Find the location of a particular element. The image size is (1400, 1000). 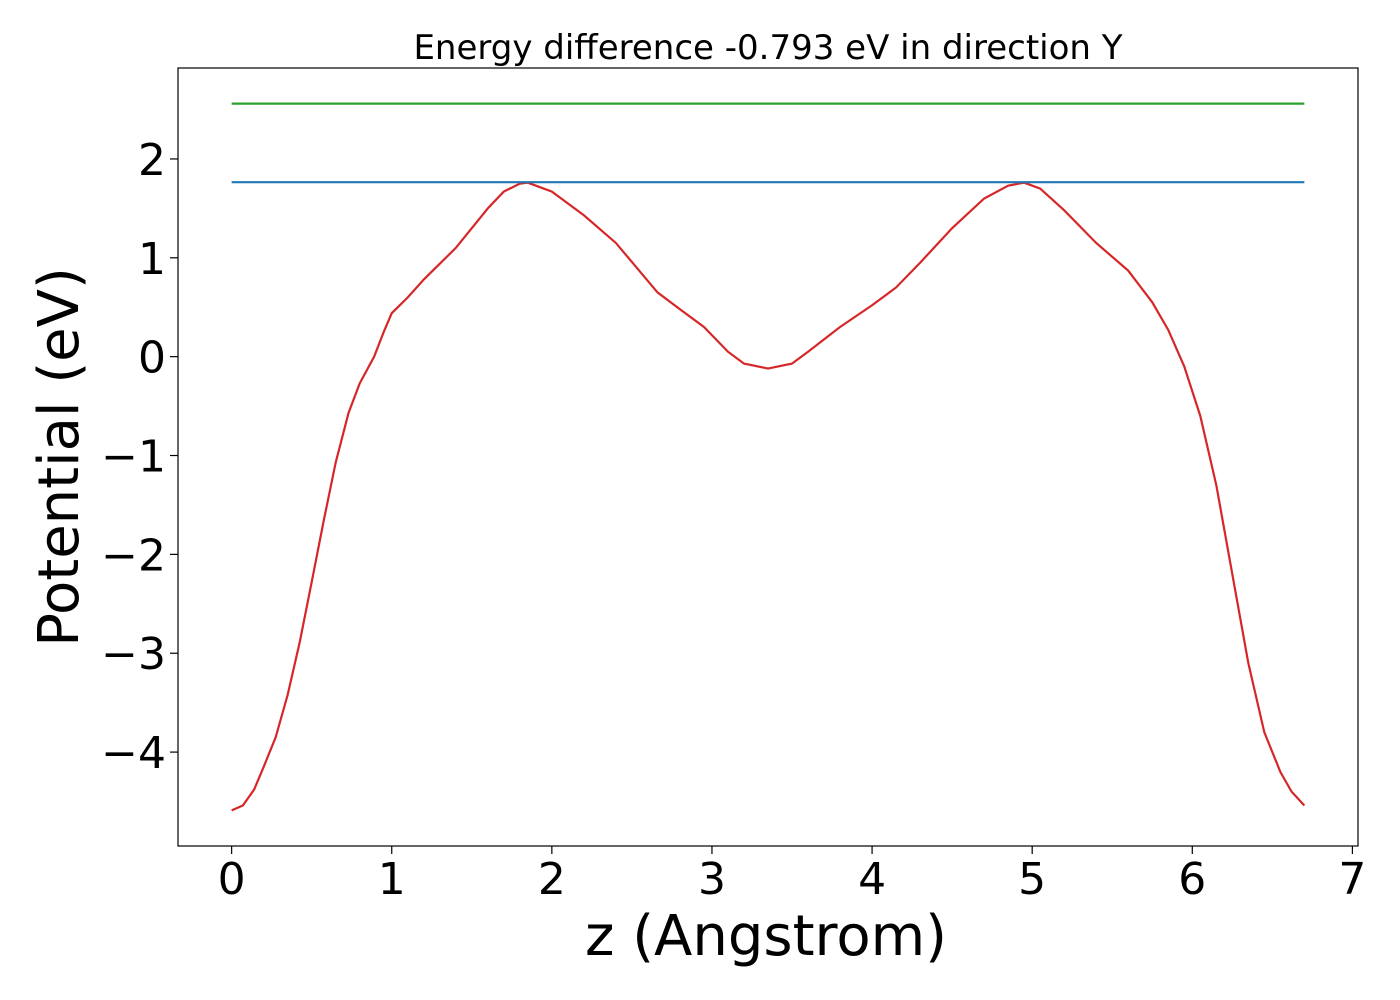

y-axis-label: Potential (eV) is located at coordinates (59, 457).